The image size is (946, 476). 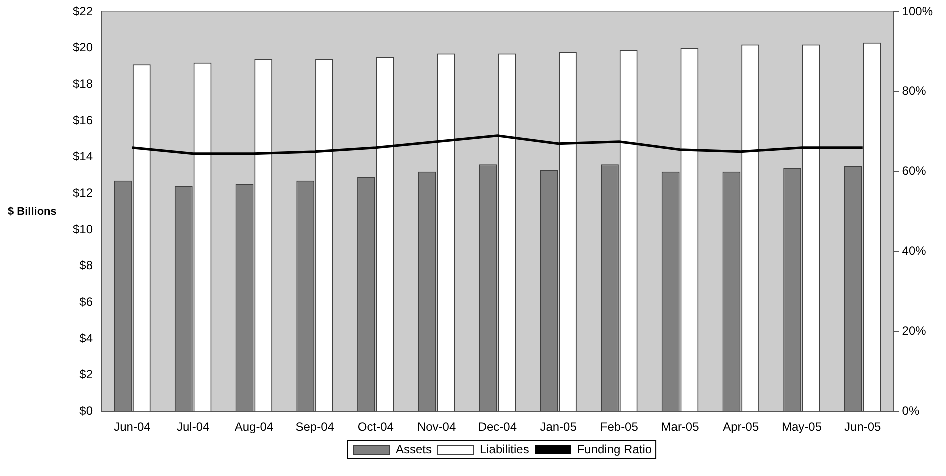 What do you see at coordinates (83, 229) in the screenshot?
I see `y-tick-label: $10` at bounding box center [83, 229].